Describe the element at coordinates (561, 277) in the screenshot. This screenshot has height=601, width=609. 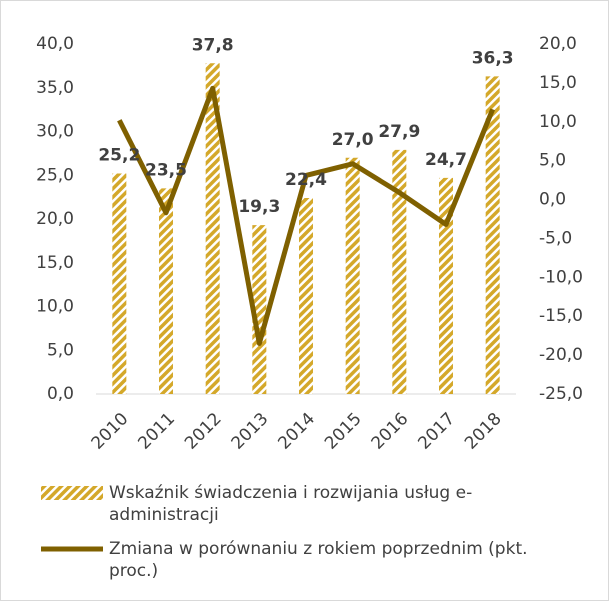
I see `y2-tick-label: -10,0` at that location.